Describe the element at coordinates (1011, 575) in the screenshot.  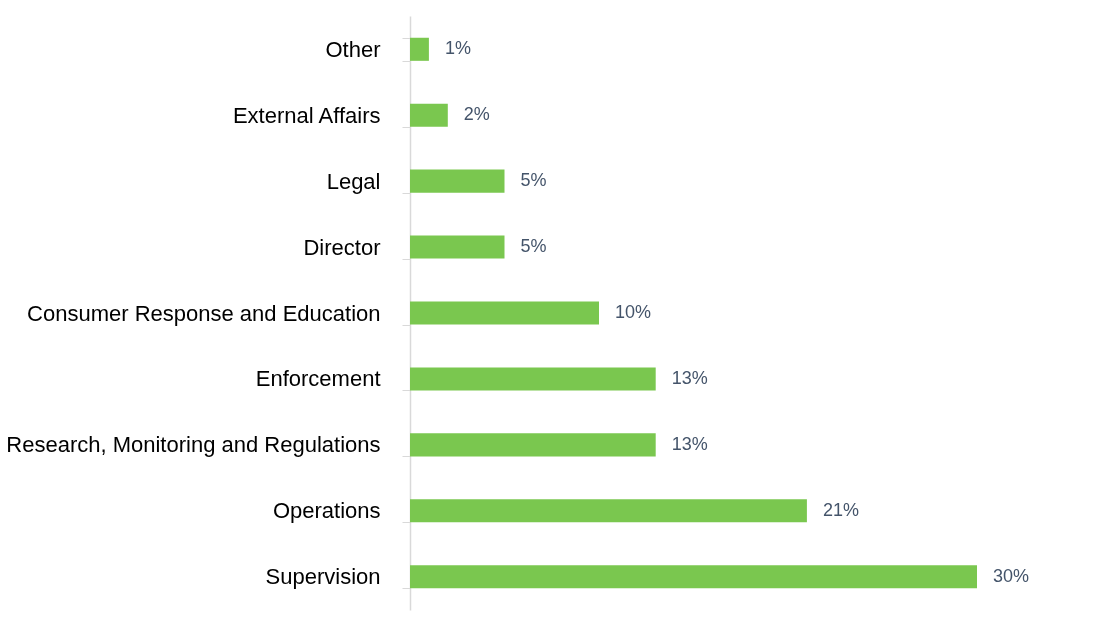
I see `data-label: 30%` at that location.